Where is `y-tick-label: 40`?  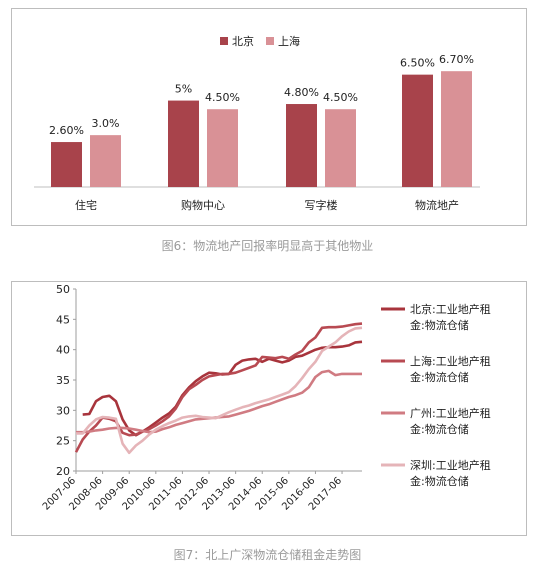 y-tick-label: 40 is located at coordinates (63, 350).